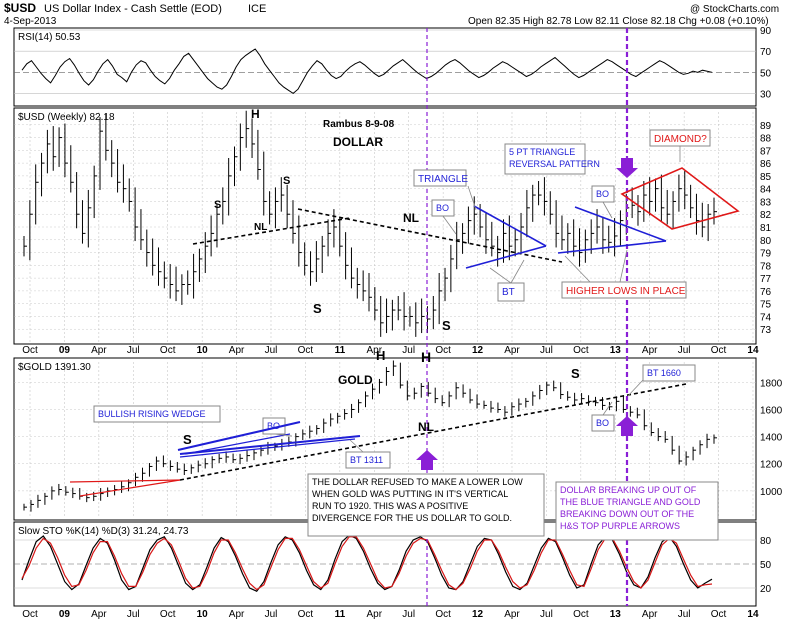 The image size is (800, 622). I want to click on usd-tick-label: 86, so click(766, 164).